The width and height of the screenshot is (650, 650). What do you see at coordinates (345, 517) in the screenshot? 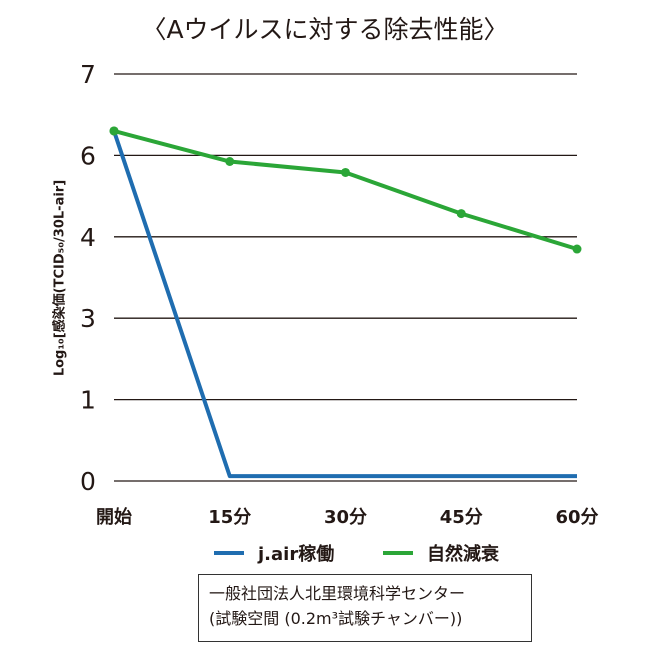
I see `x-tick-label: 30分` at bounding box center [345, 517].